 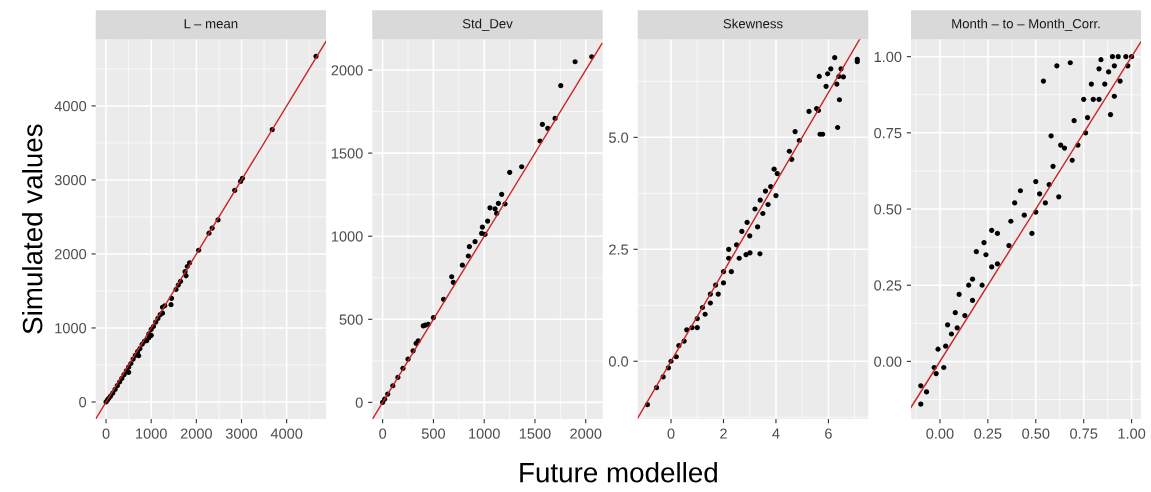 I want to click on y-tick-label: 1500, so click(x=347, y=153).